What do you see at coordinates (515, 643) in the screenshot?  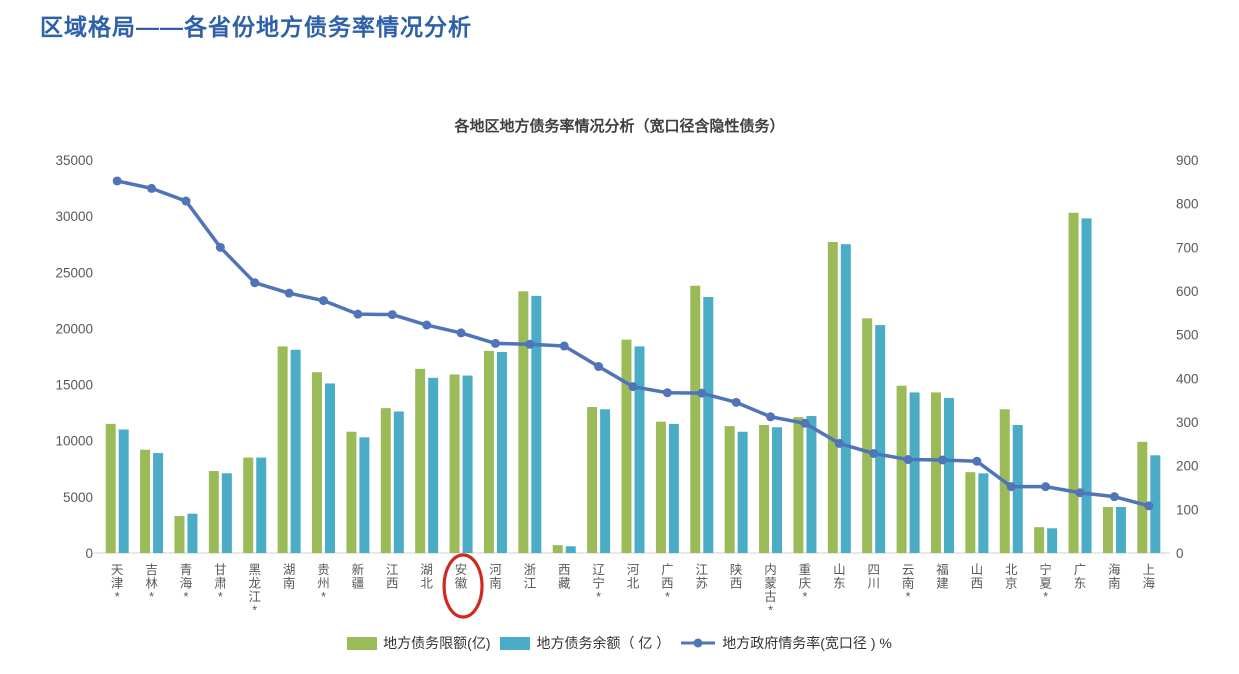 I see `legend-swatch-debt-balance` at bounding box center [515, 643].